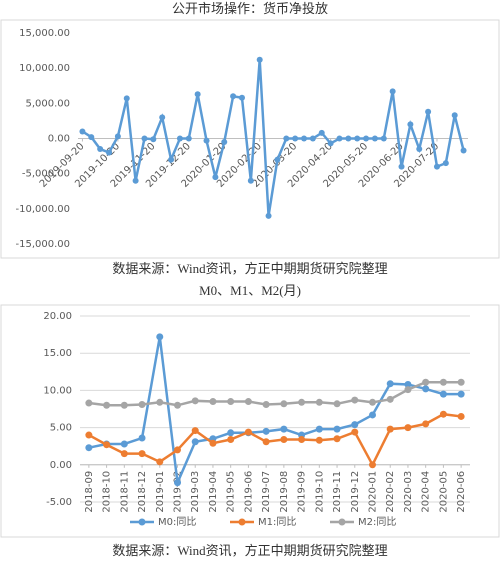 The height and width of the screenshot is (565, 500). What do you see at coordinates (249, 268) in the screenshot?
I see `source-note: 数据来源：Wind资讯，方正中期期货研究院整理` at bounding box center [249, 268].